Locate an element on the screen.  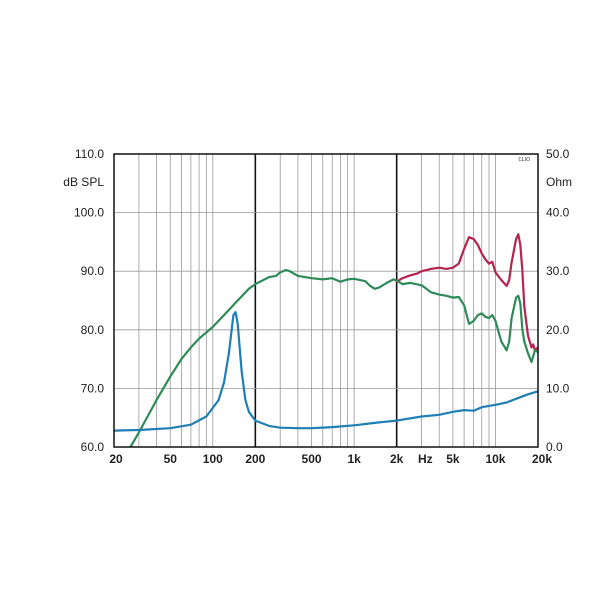
y-left-tick-label: 70.0 is located at coordinates (93, 388).